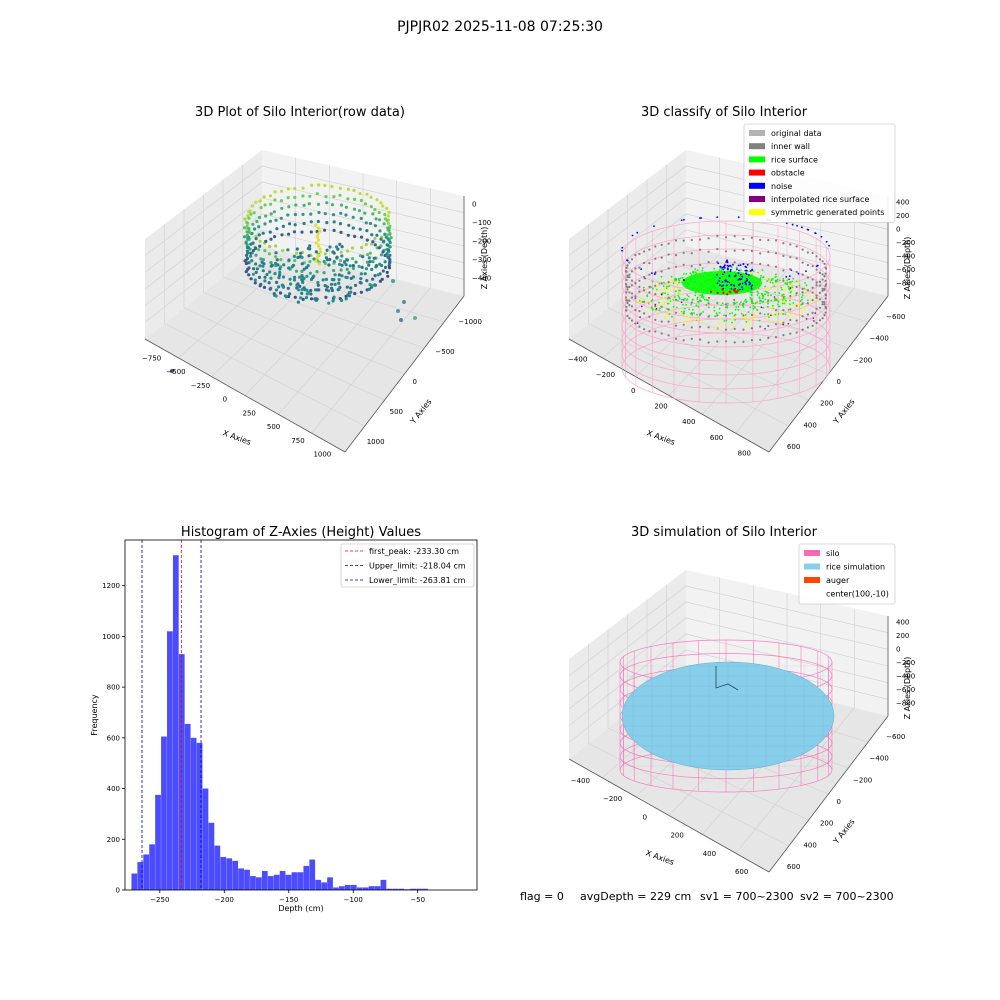 Image resolution: width=1000 pixels, height=1000 pixels. Describe the element at coordinates (474, 204) in the screenshot. I see `z-tick-label: 0` at that location.